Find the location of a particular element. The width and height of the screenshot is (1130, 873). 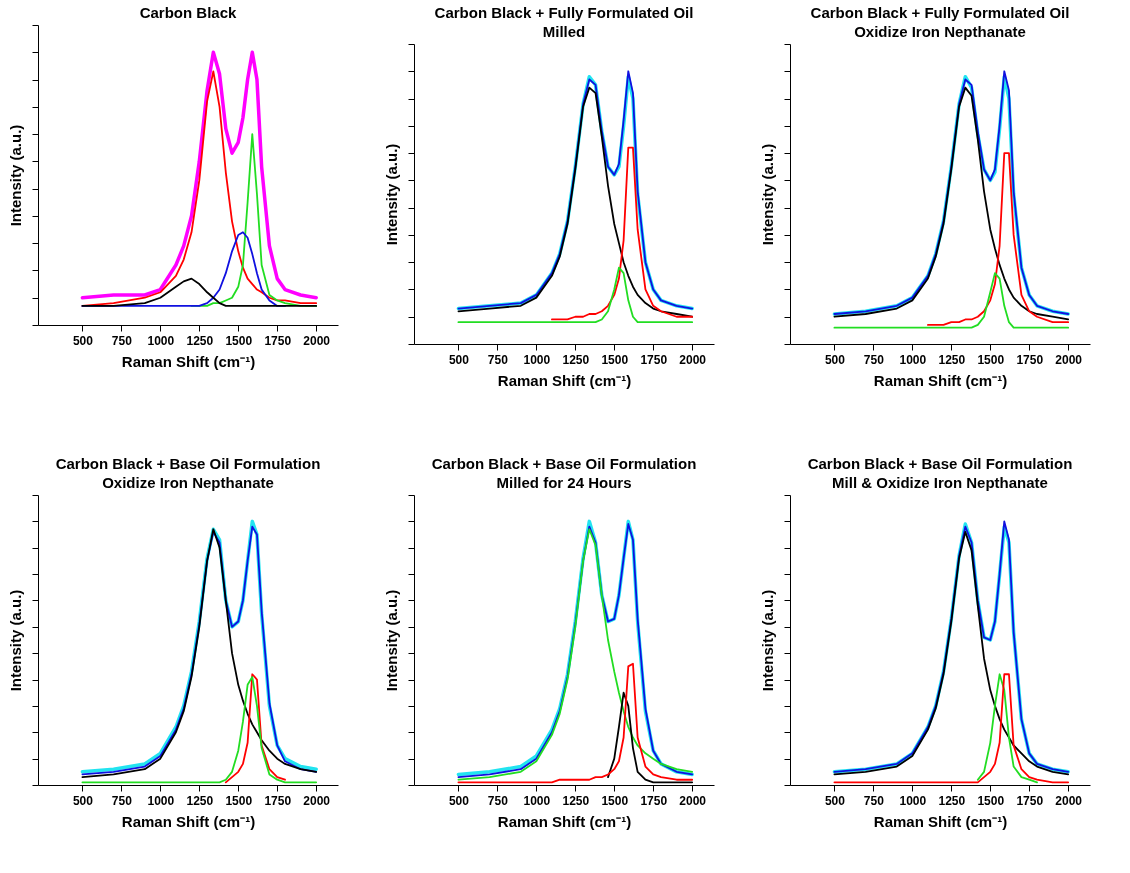

chart-title: Carbon Black + Base Oil Formulation Milled for 24 Hours is located at coordinates (564, 472).